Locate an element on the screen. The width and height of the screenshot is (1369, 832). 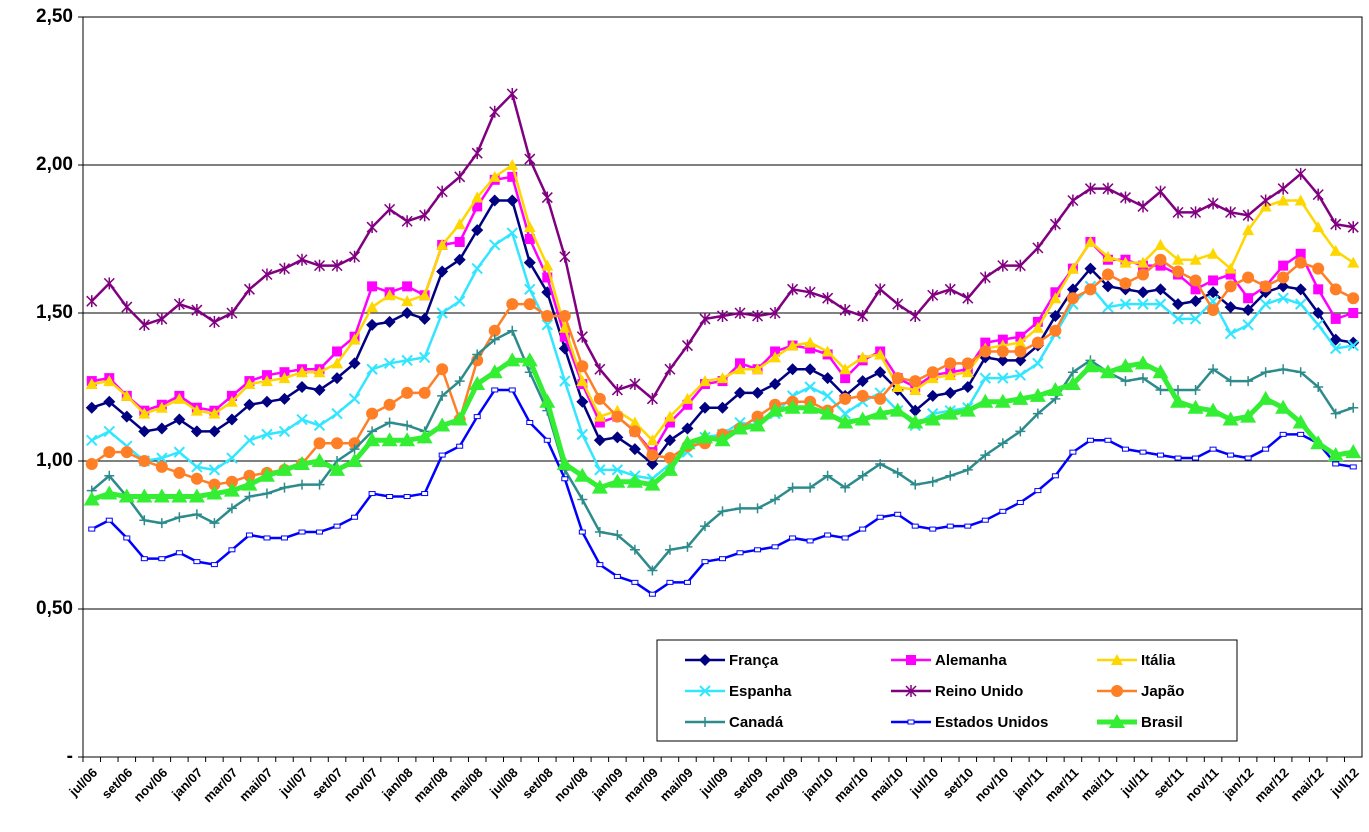
x-tick-label: jan/07 is located at coordinates (186, 783).